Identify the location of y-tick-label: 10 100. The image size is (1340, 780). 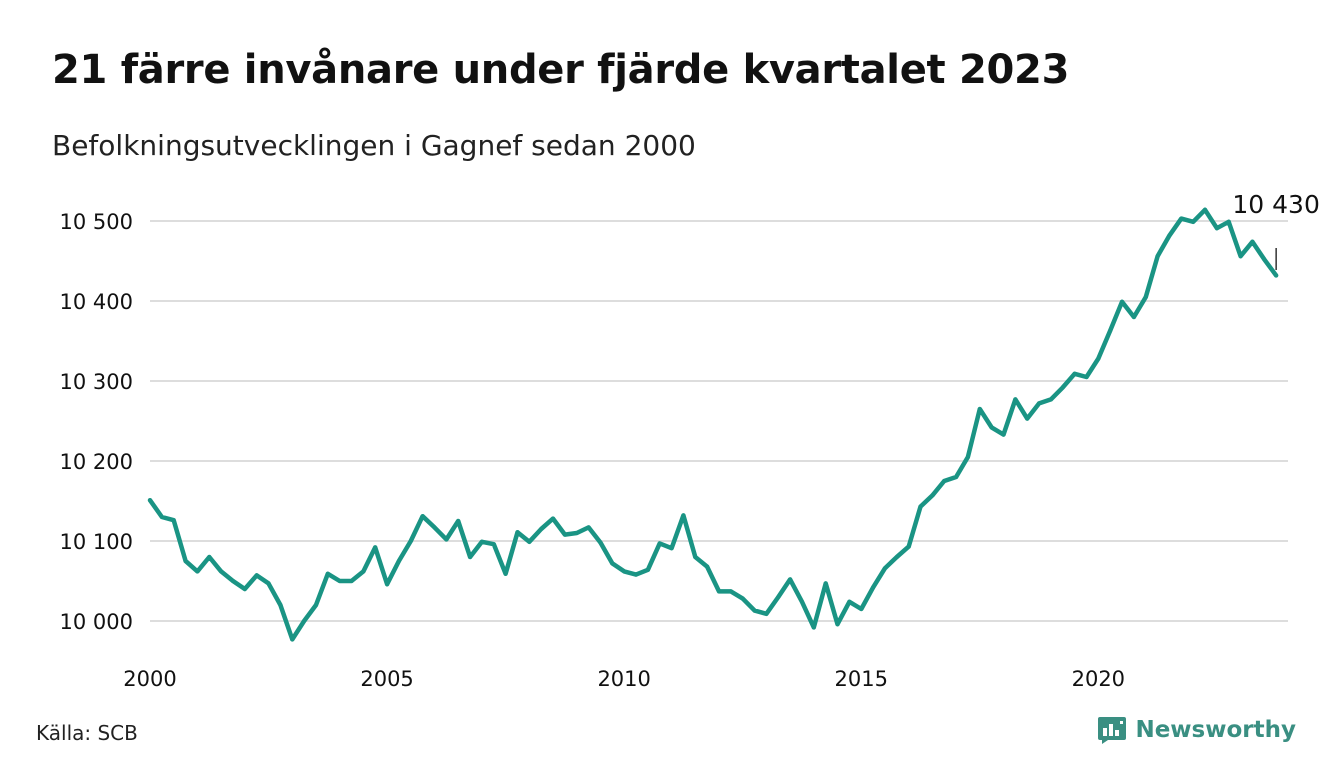
(96, 542).